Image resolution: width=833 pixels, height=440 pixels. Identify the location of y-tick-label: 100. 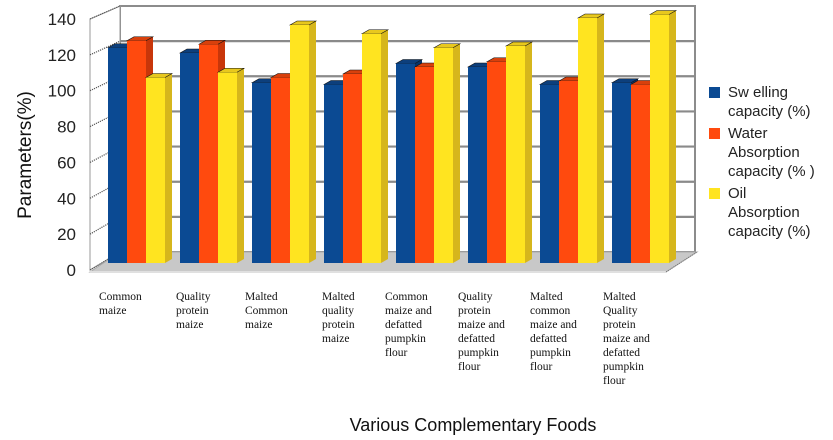
(62, 91).